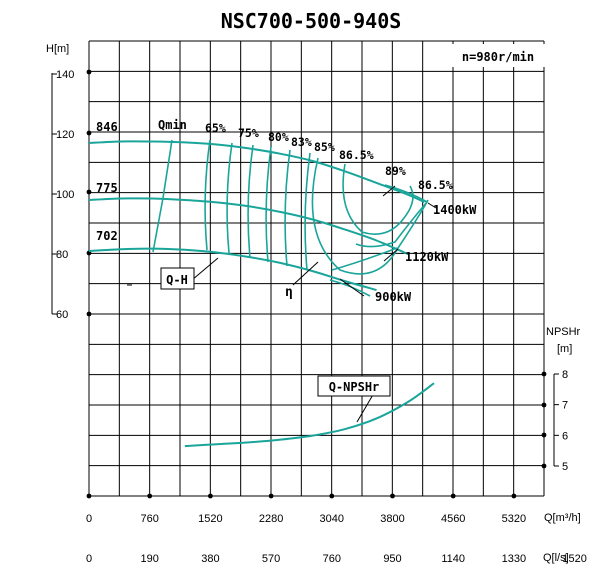  I want to click on efficiency-label: 89%, so click(395, 171).